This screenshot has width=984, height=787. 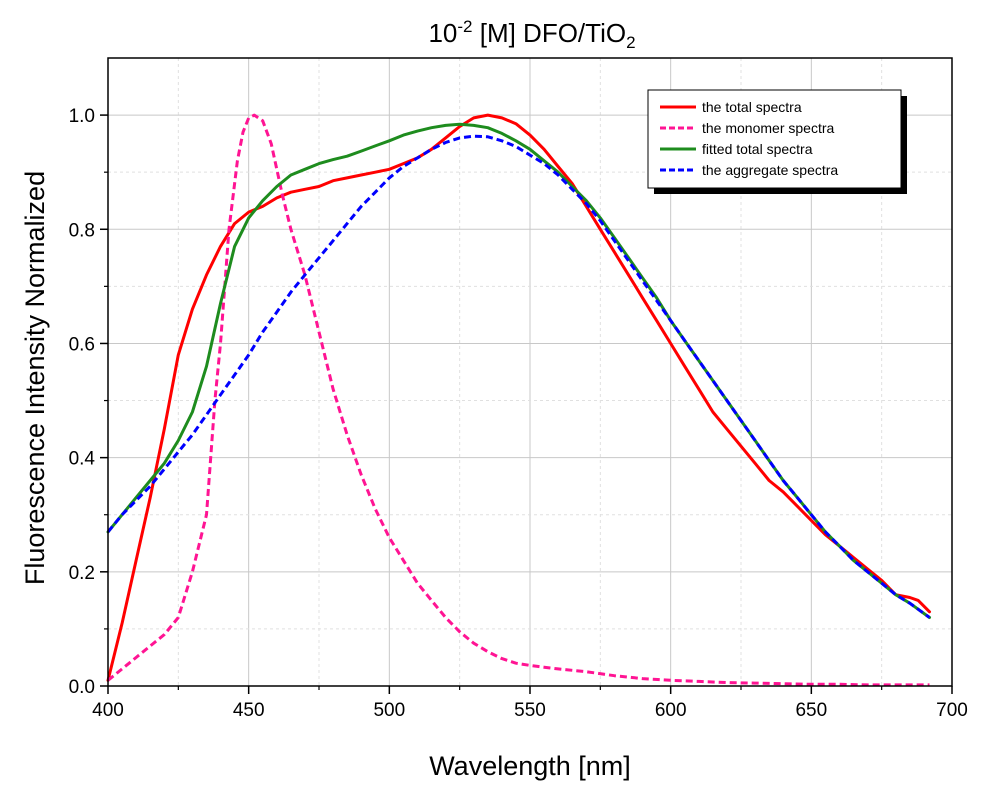 What do you see at coordinates (811, 710) in the screenshot?
I see `x-tick-label: 650` at bounding box center [811, 710].